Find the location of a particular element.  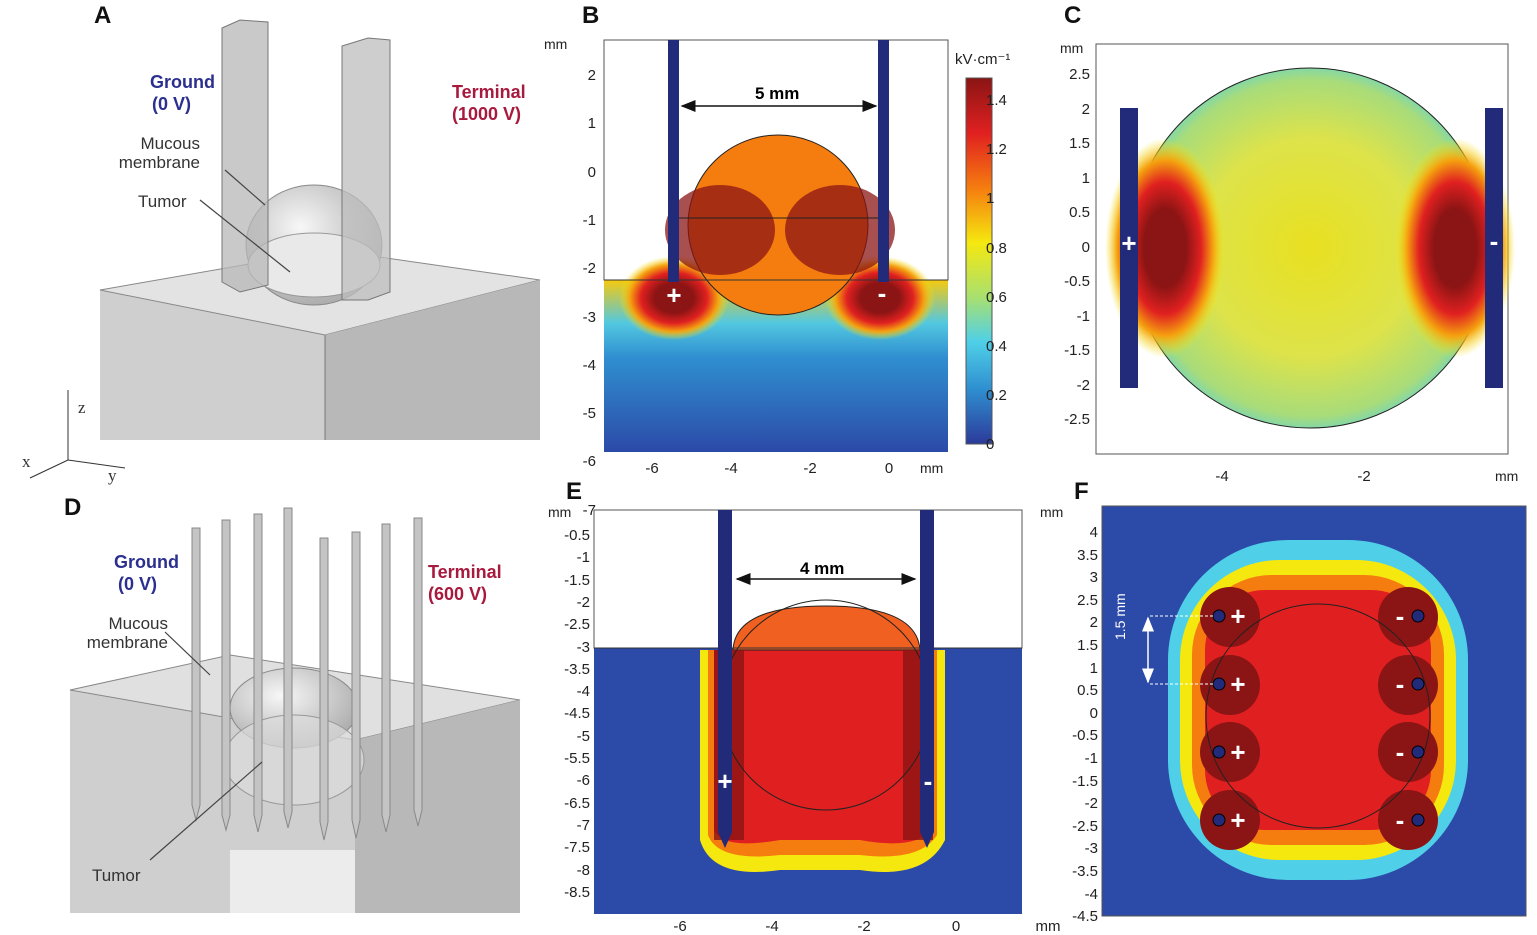

electrode-left-c is located at coordinates (1129, 248).